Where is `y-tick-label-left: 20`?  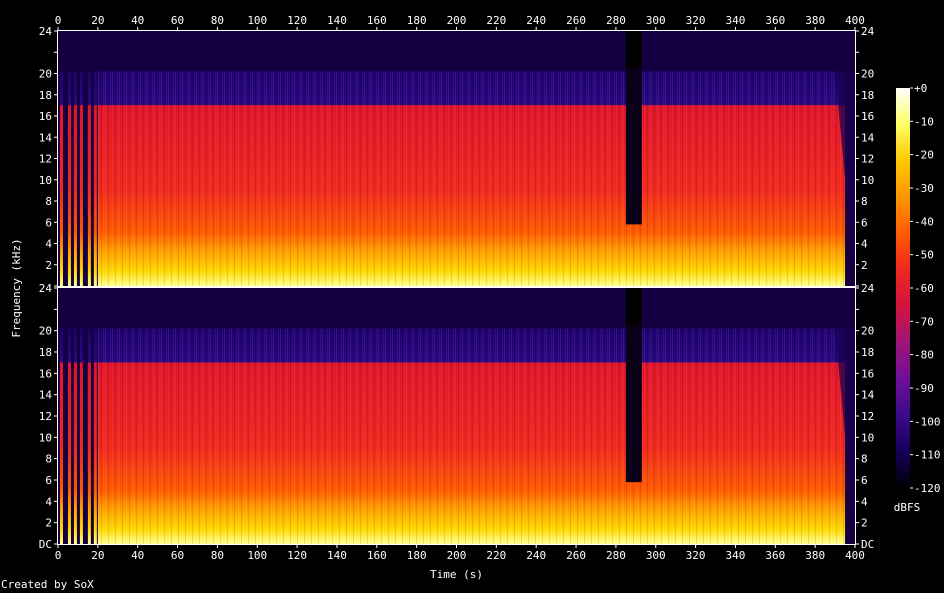 y-tick-label-left: 20 is located at coordinates (45, 331).